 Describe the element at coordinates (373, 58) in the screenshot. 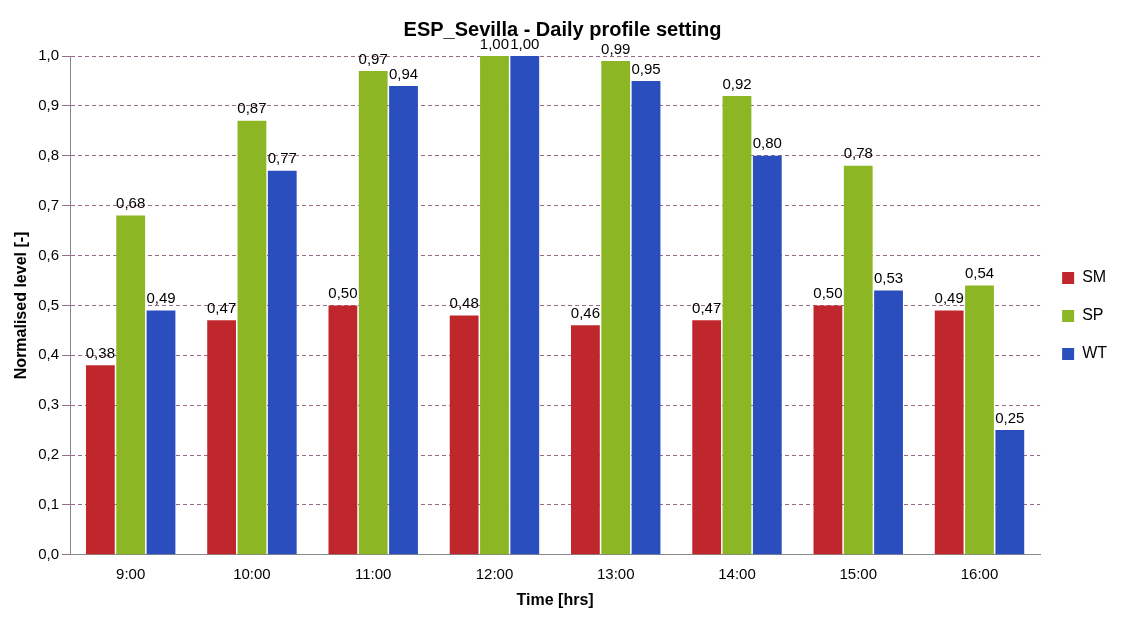

I see `data-label: 0,97` at that location.